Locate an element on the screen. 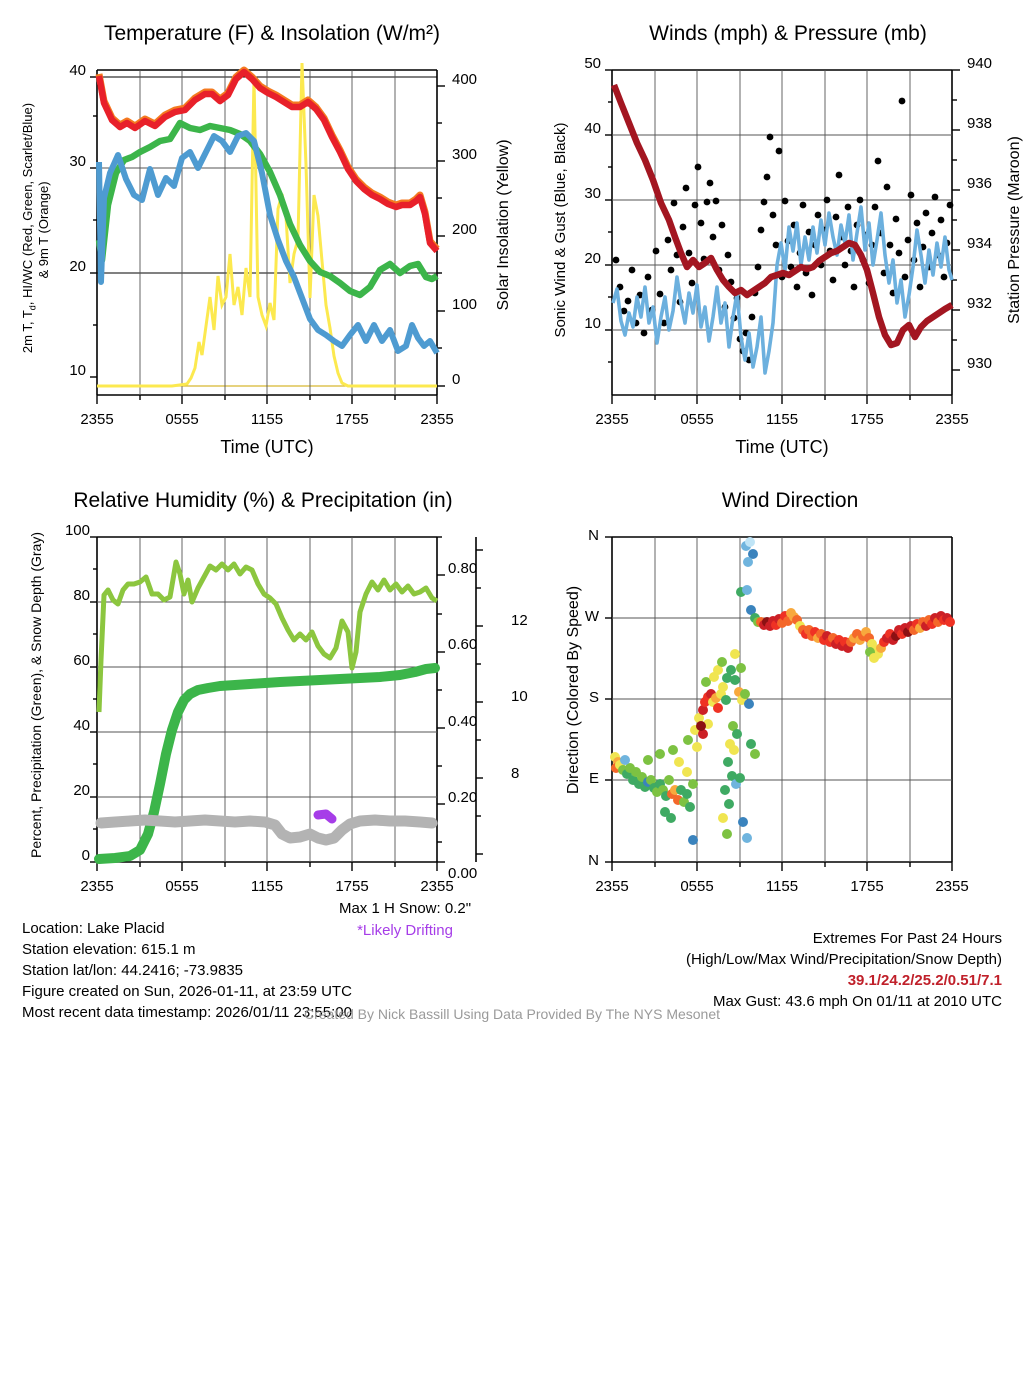  ytick-rh-40: 40 is located at coordinates (81, 725).